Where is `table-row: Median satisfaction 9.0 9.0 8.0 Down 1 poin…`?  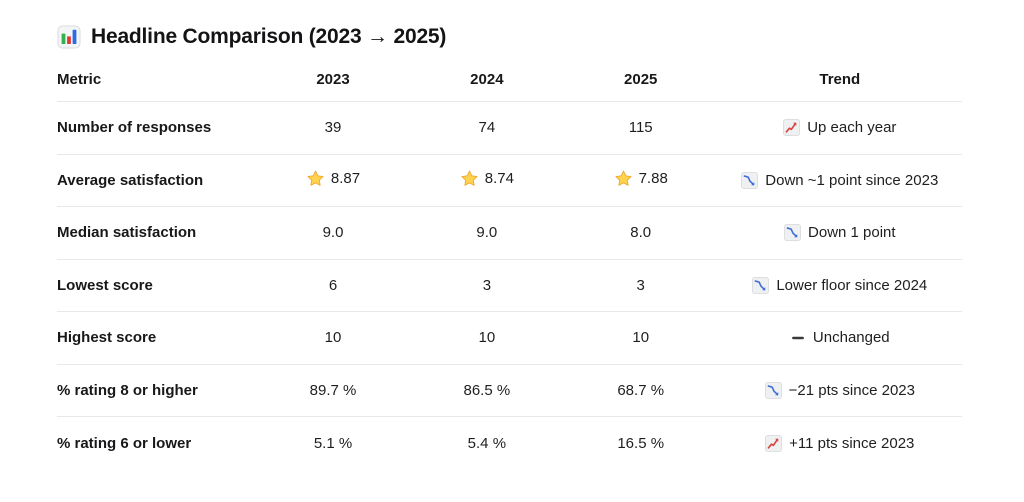
table-row: Median satisfaction 9.0 9.0 8.0 Down 1 poin… is located at coordinates (509, 233).